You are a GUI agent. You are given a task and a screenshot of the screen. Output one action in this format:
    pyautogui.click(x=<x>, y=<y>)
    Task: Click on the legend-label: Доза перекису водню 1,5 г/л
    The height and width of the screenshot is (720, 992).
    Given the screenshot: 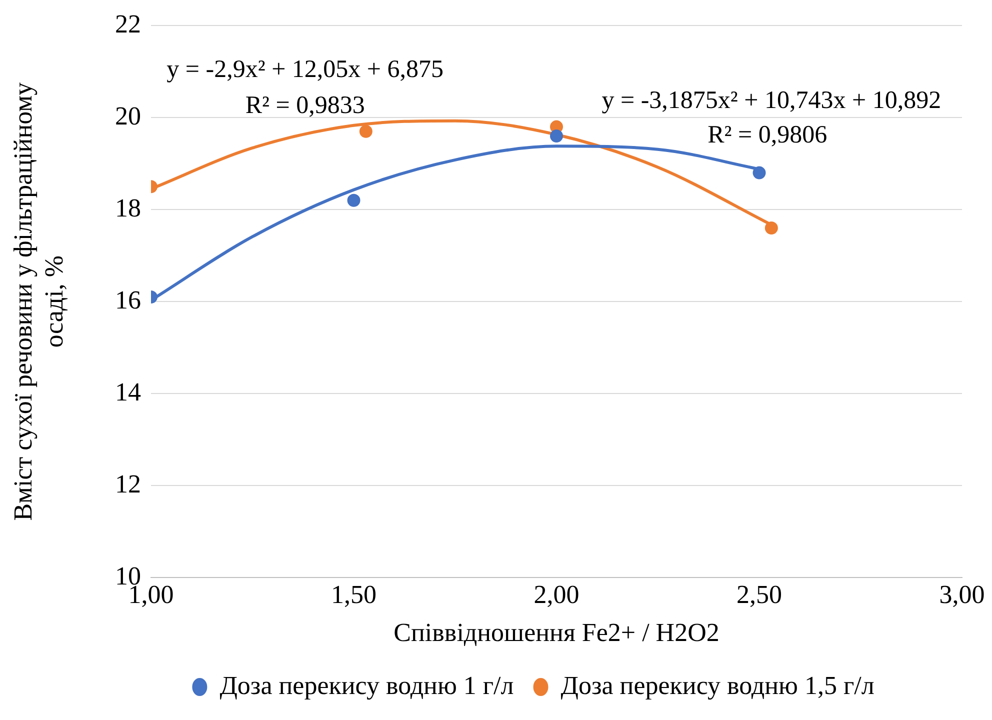 What is the action you would take?
    pyautogui.click(x=717, y=685)
    